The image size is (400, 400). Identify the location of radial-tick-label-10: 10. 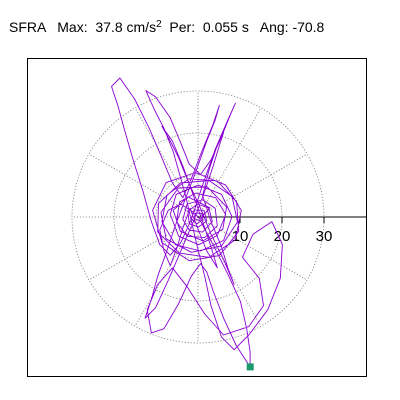
(240, 236).